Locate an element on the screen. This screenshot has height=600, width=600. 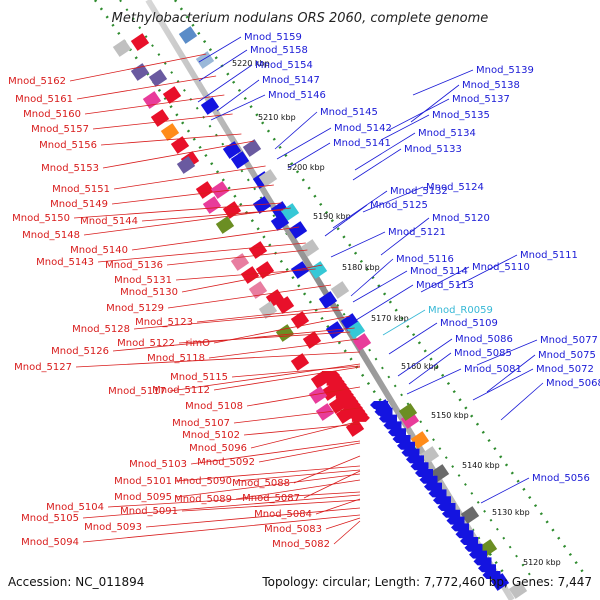
gene-label-left: Mnod_5102 is located at coordinates (211, 435).